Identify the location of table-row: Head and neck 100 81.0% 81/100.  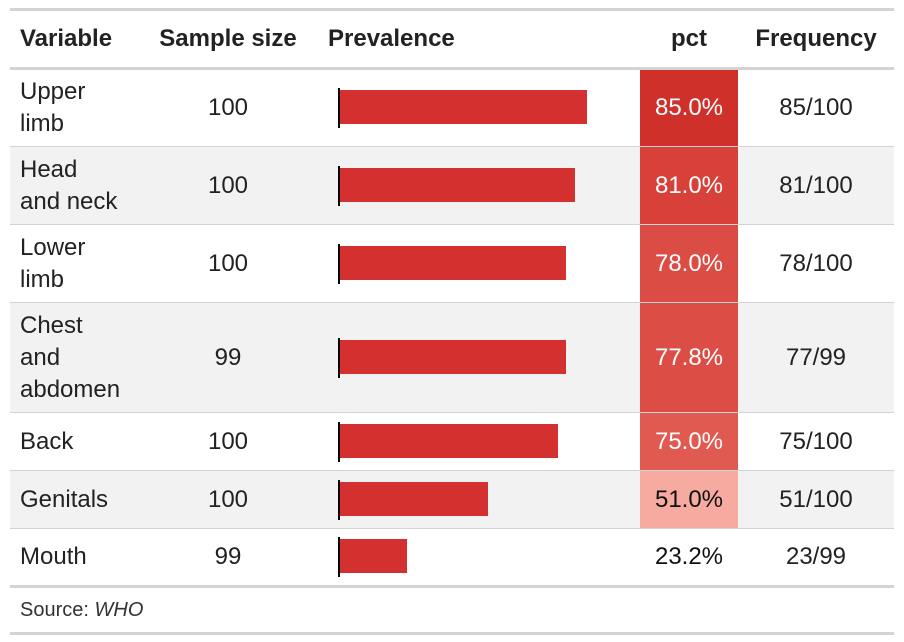
(452, 185).